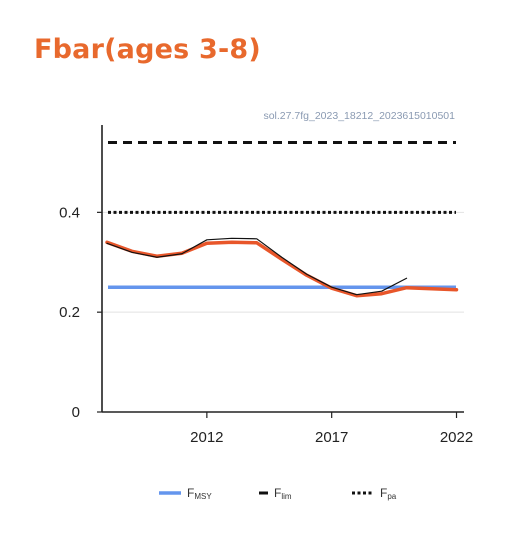 Image resolution: width=522 pixels, height=533 pixels. What do you see at coordinates (388, 493) in the screenshot?
I see `legend-label-fpa: Fpa` at bounding box center [388, 493].